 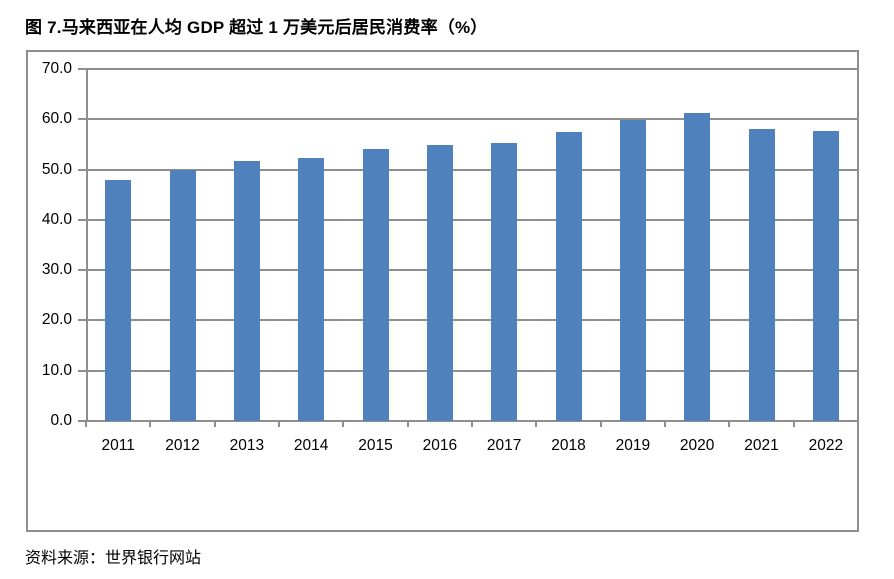 What do you see at coordinates (311, 445) in the screenshot?
I see `x-axis-label-2014: 2014` at bounding box center [311, 445].